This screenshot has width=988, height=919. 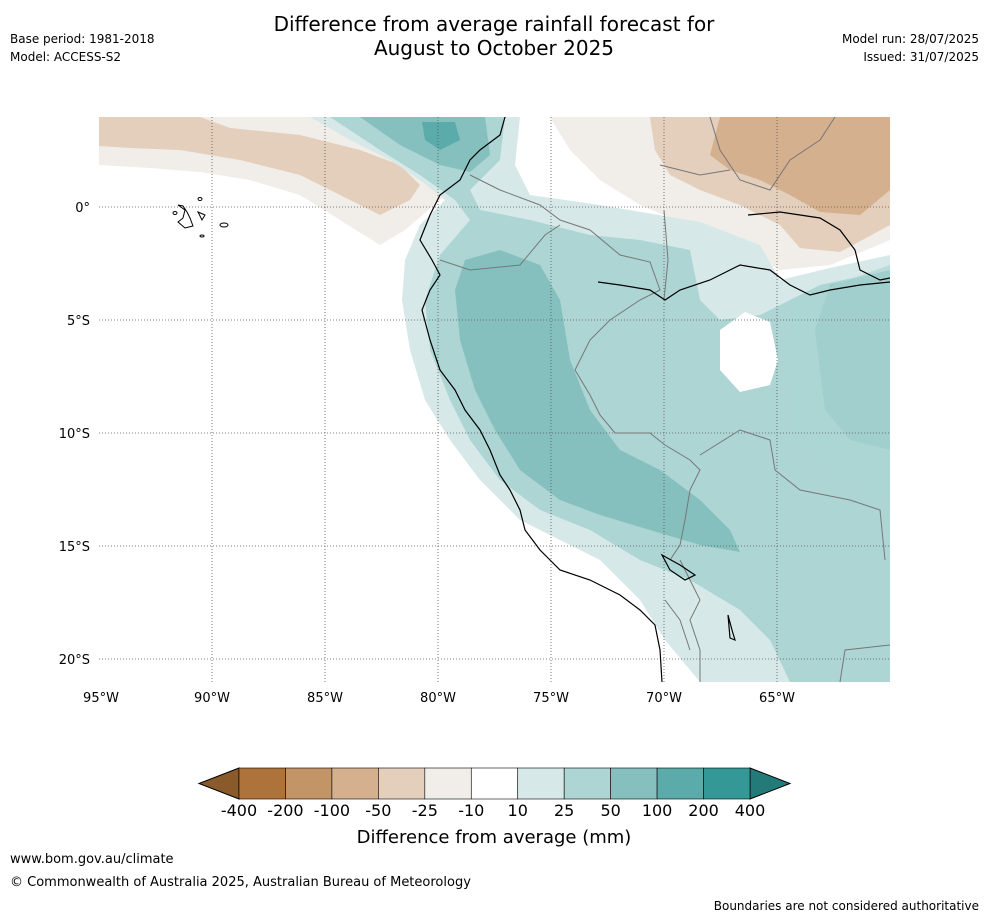 I want to click on colorbar-title: Difference from average (mm), so click(x=494, y=837).